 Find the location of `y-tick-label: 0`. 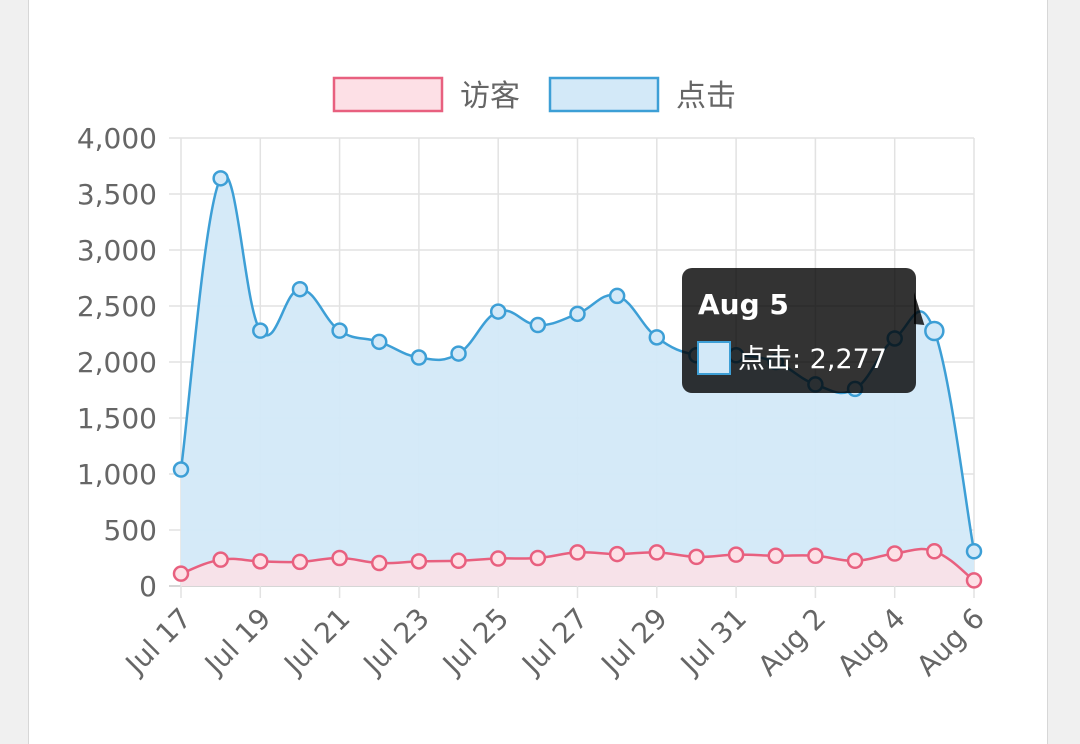

y-tick-label: 0 is located at coordinates (148, 586).